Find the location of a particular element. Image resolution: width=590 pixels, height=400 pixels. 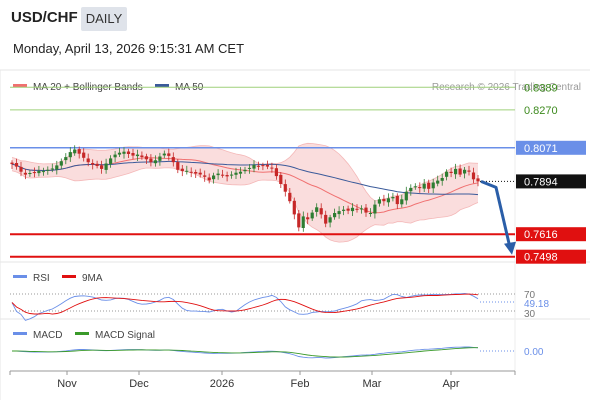

x-axis-label: Nov is located at coordinates (67, 384).